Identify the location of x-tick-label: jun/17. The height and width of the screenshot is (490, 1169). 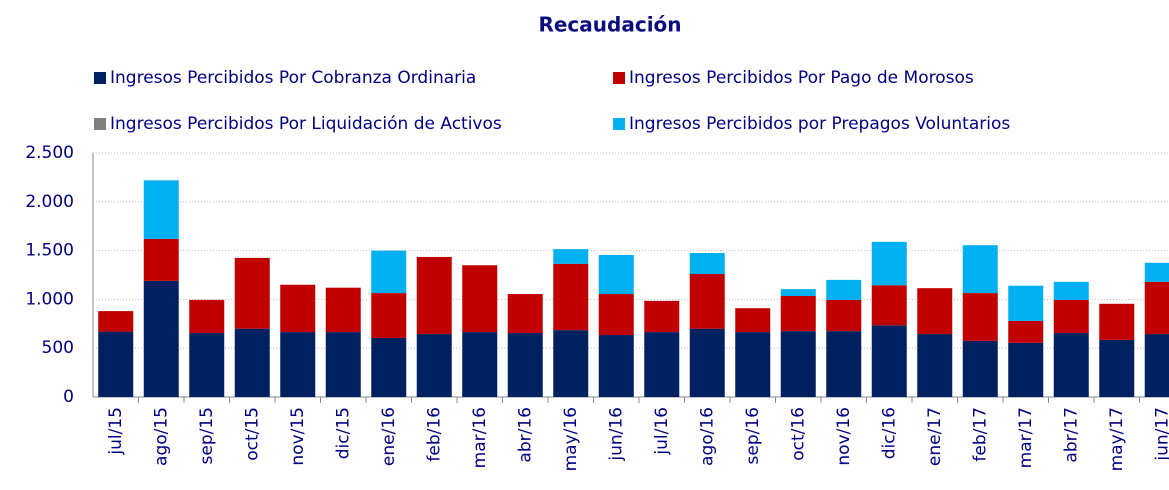
(1160, 434).